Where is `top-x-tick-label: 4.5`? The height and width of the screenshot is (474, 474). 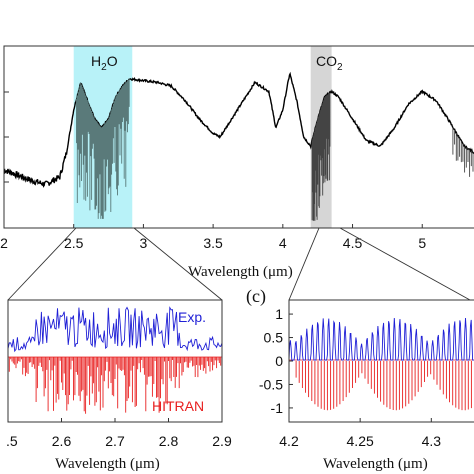 top-x-tick-label: 4.5 is located at coordinates (353, 243).